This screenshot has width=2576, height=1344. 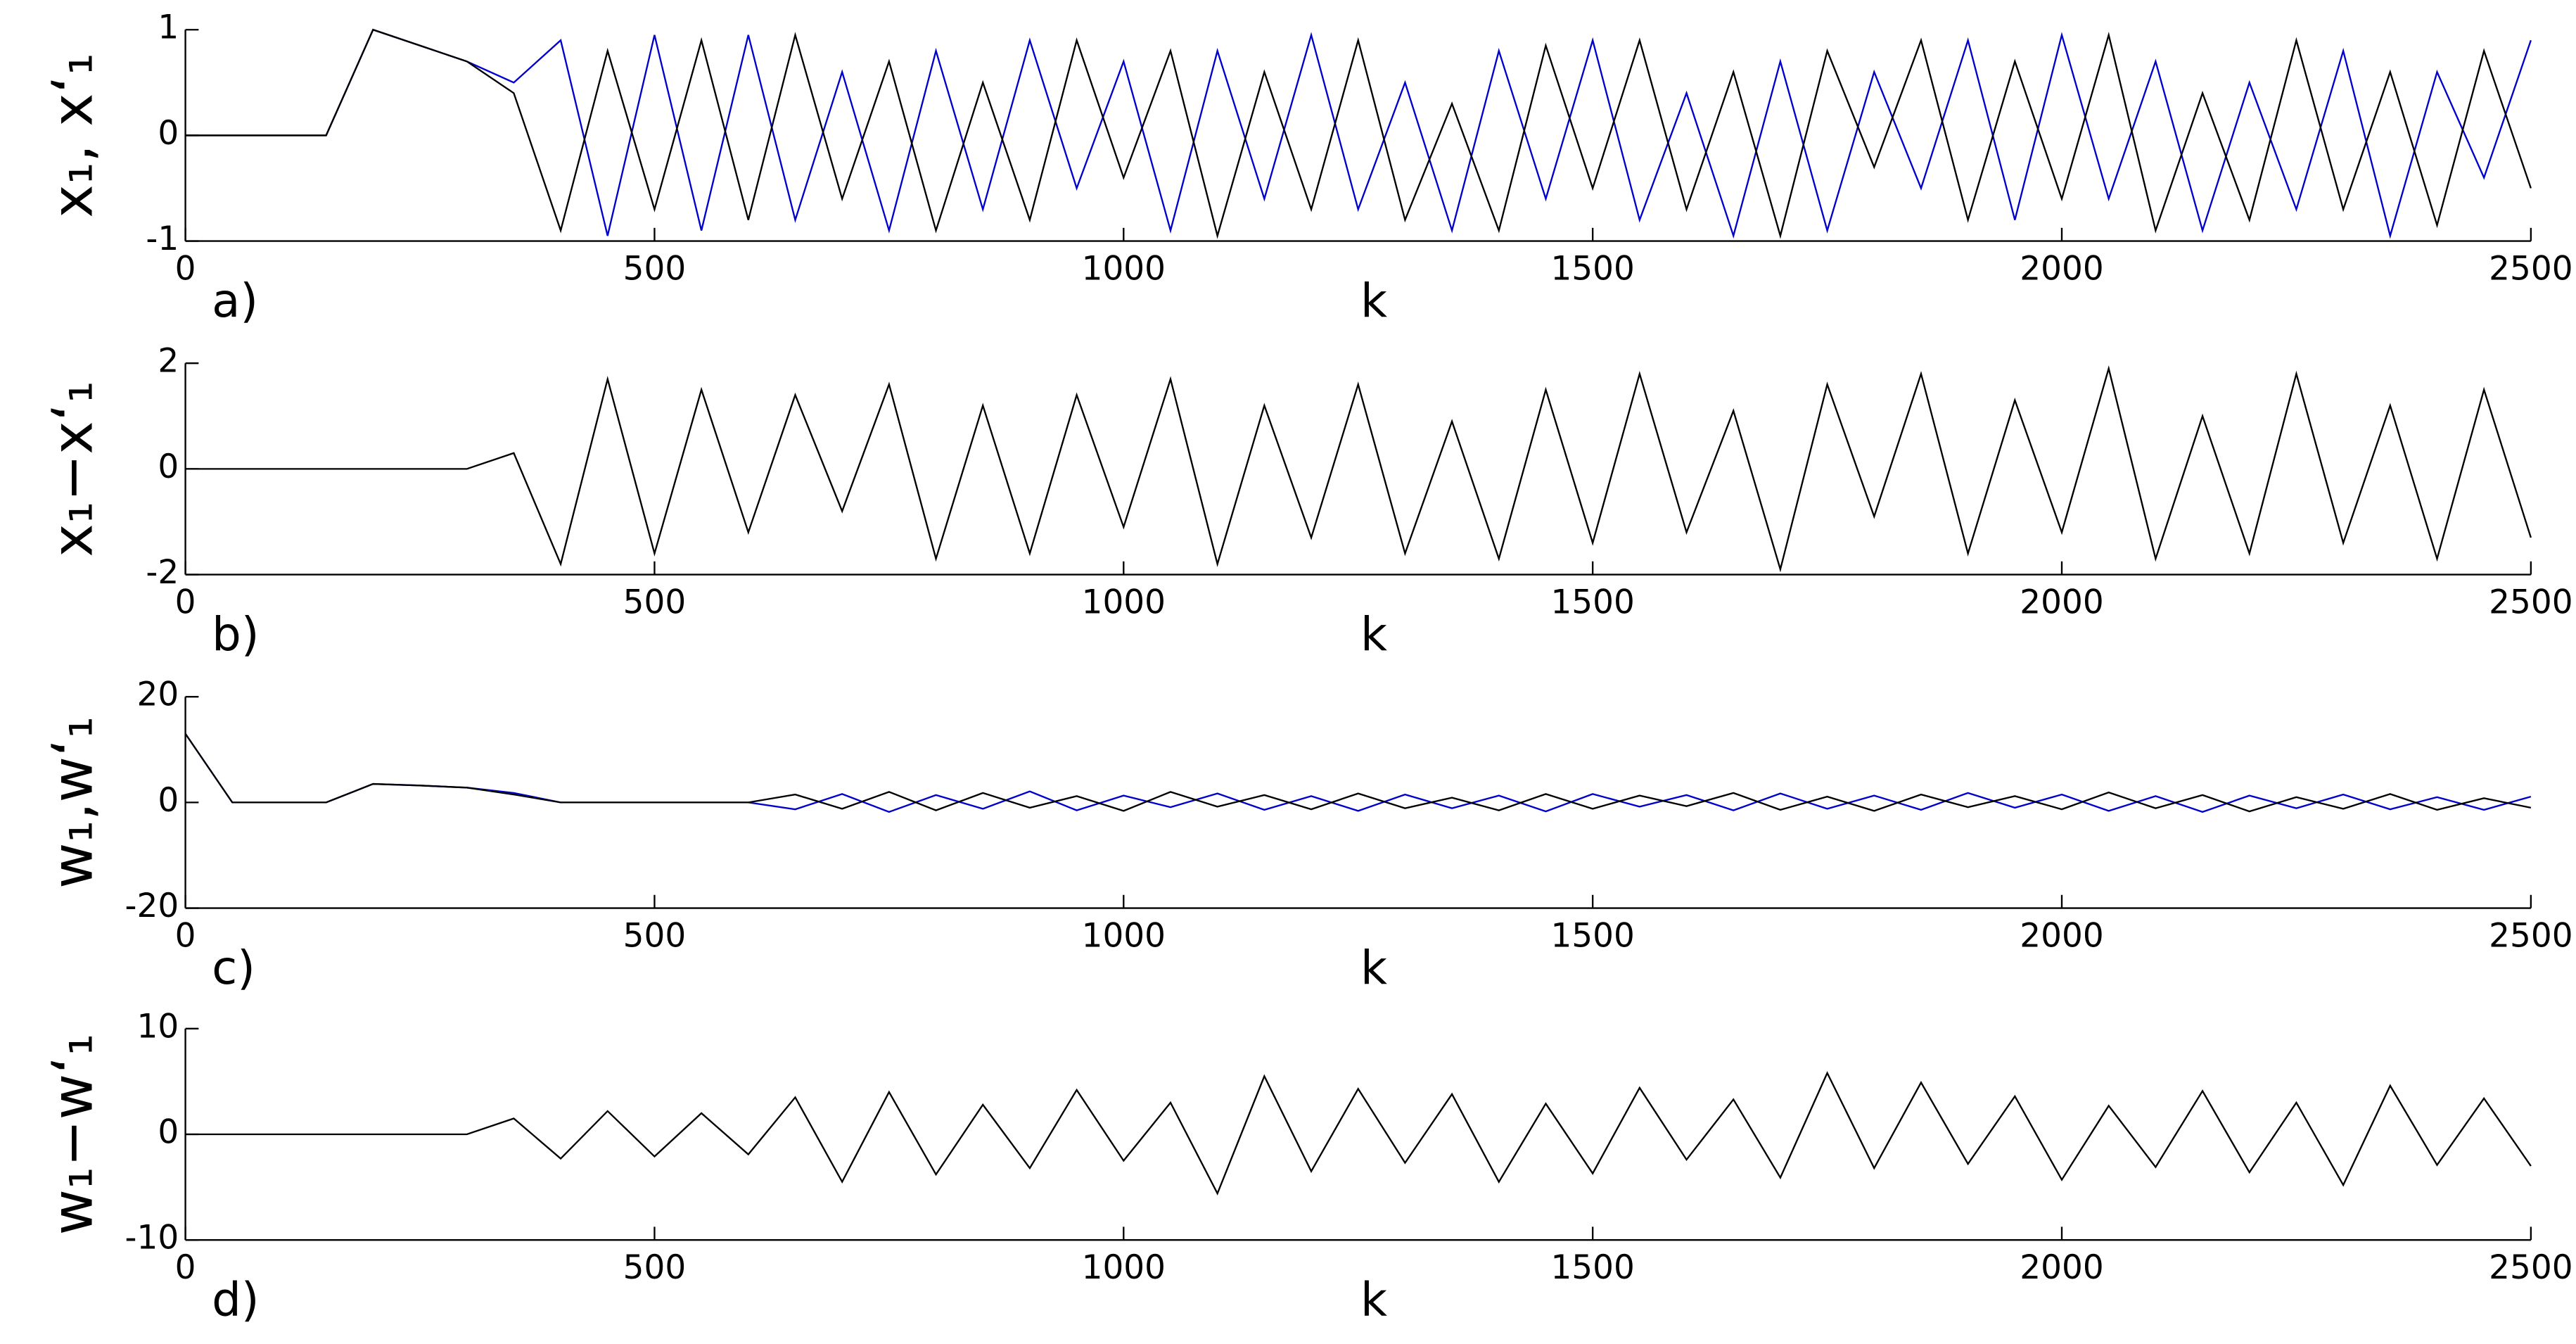 I want to click on y-tick-label: 2, so click(x=168, y=361).